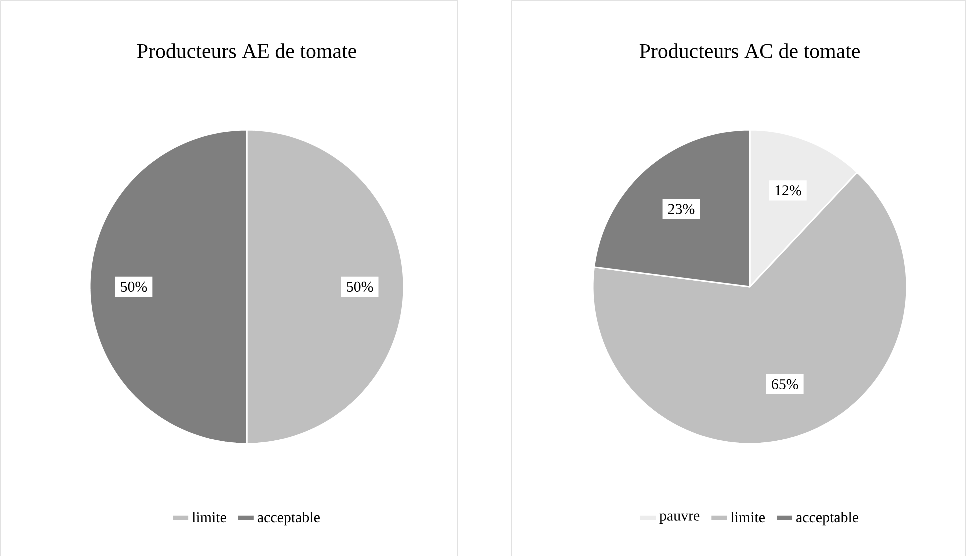 The width and height of the screenshot is (968, 556). I want to click on data-label: 65%, so click(785, 384).